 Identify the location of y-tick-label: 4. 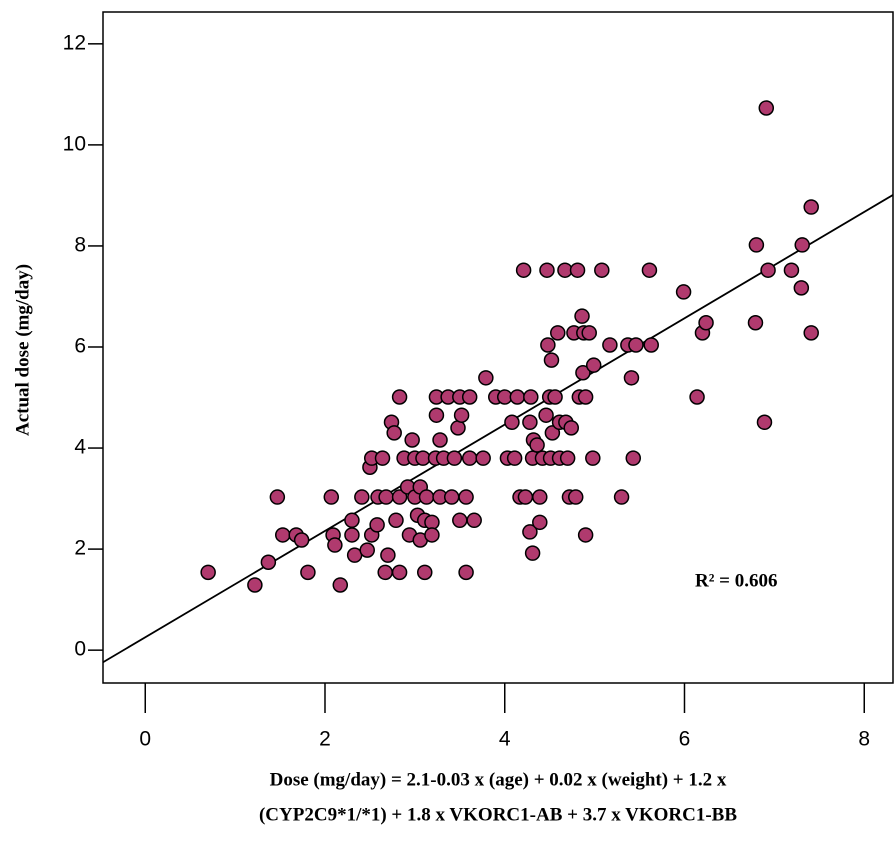
(80, 447).